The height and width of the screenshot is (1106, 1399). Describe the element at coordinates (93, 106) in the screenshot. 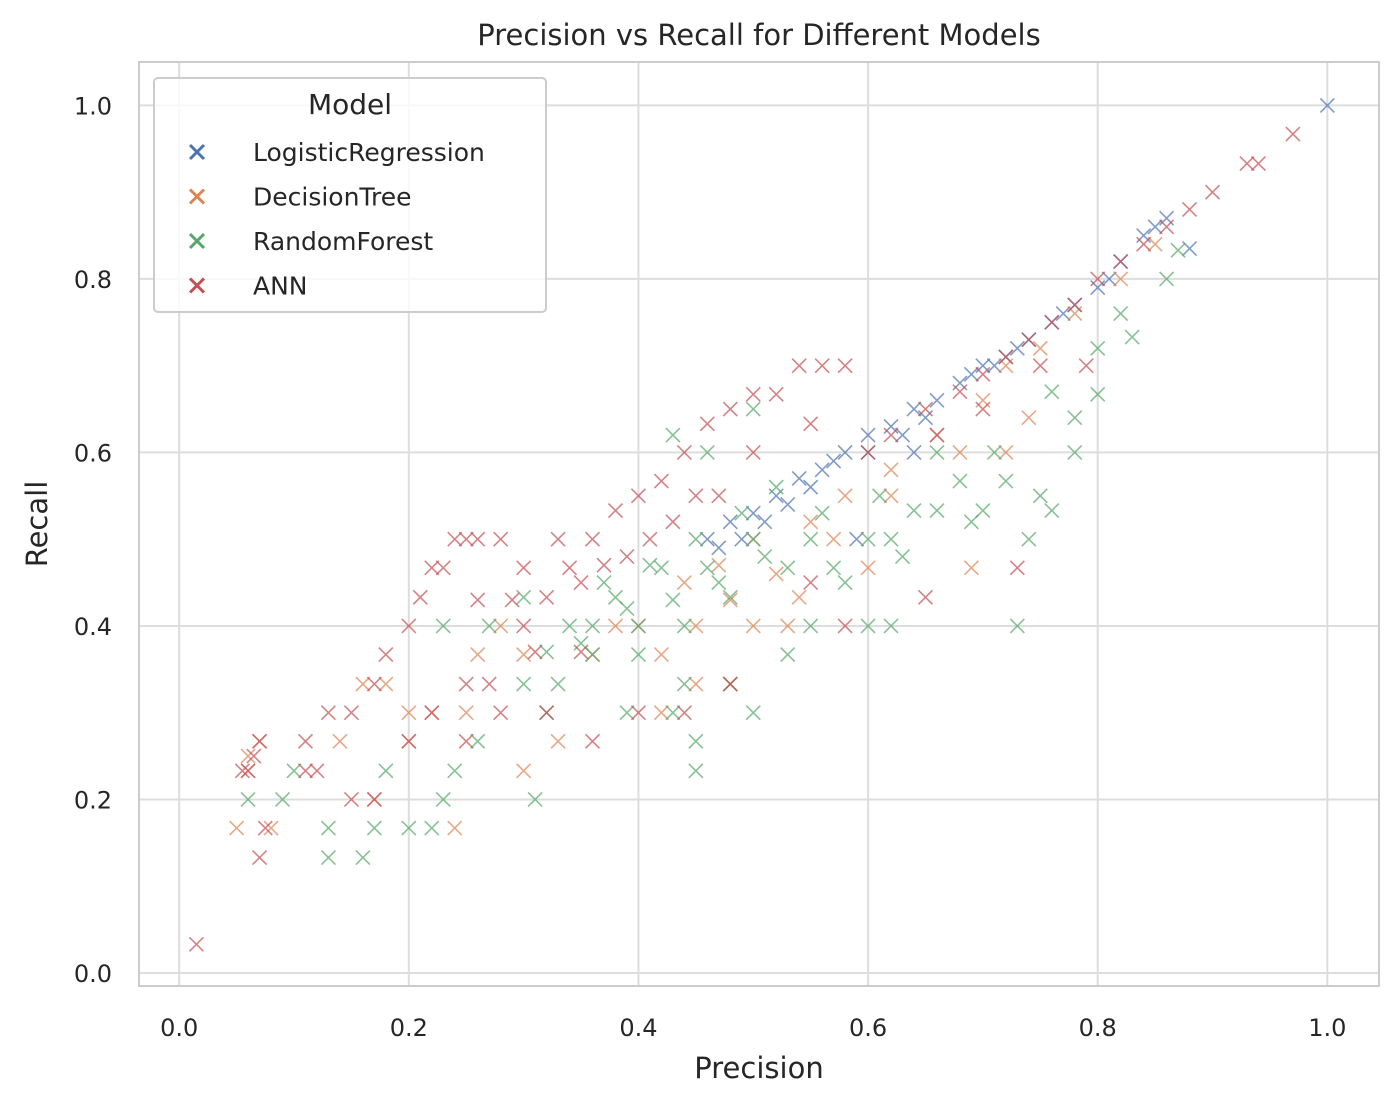

I see `y-tick-label: 1.0` at that location.